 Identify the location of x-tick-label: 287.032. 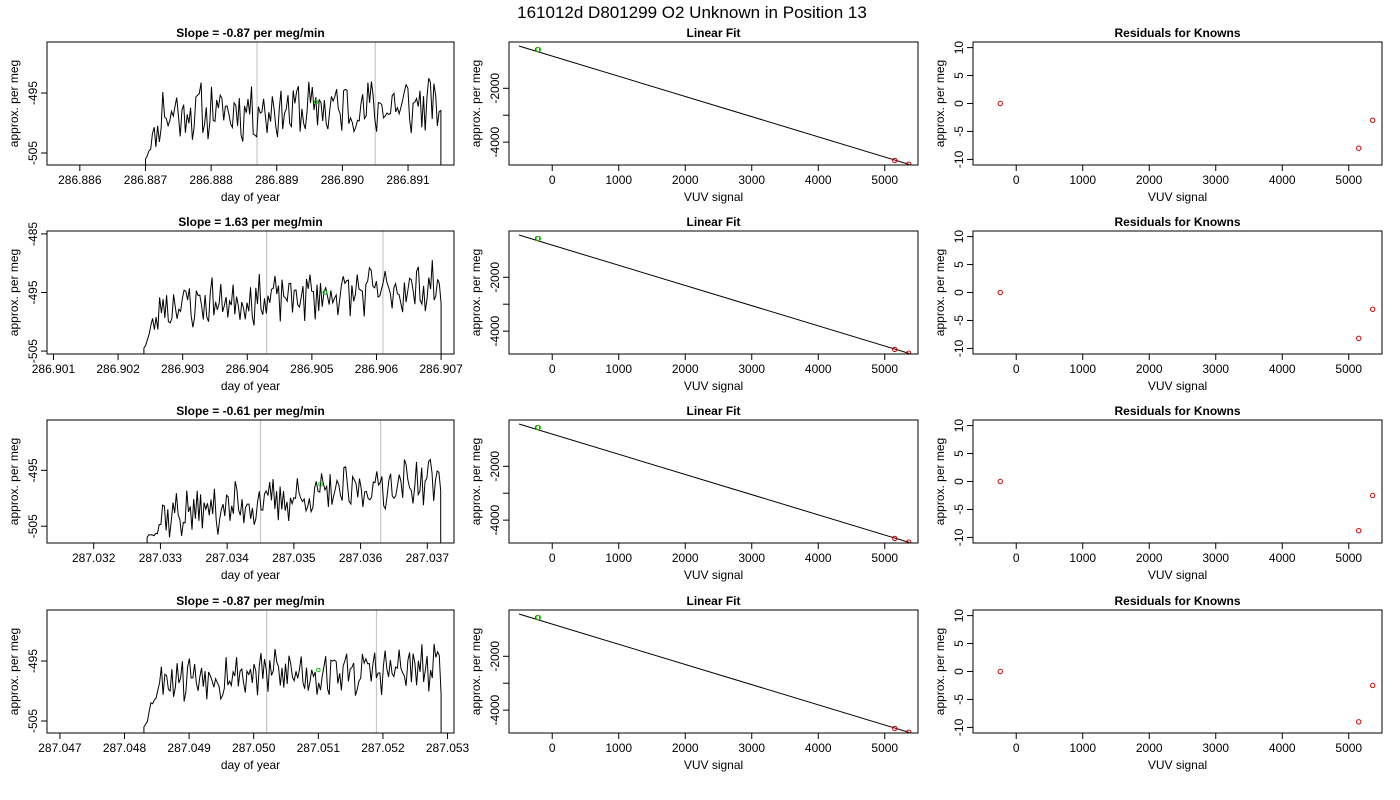
(94, 558).